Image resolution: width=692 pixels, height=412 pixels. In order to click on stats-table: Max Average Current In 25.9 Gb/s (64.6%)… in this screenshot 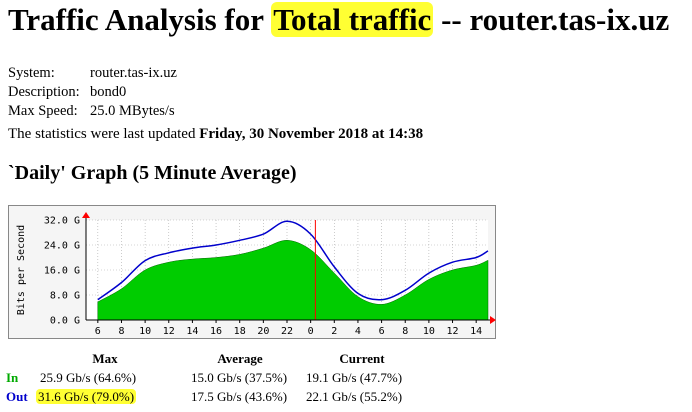, I will do `click(214, 377)`.